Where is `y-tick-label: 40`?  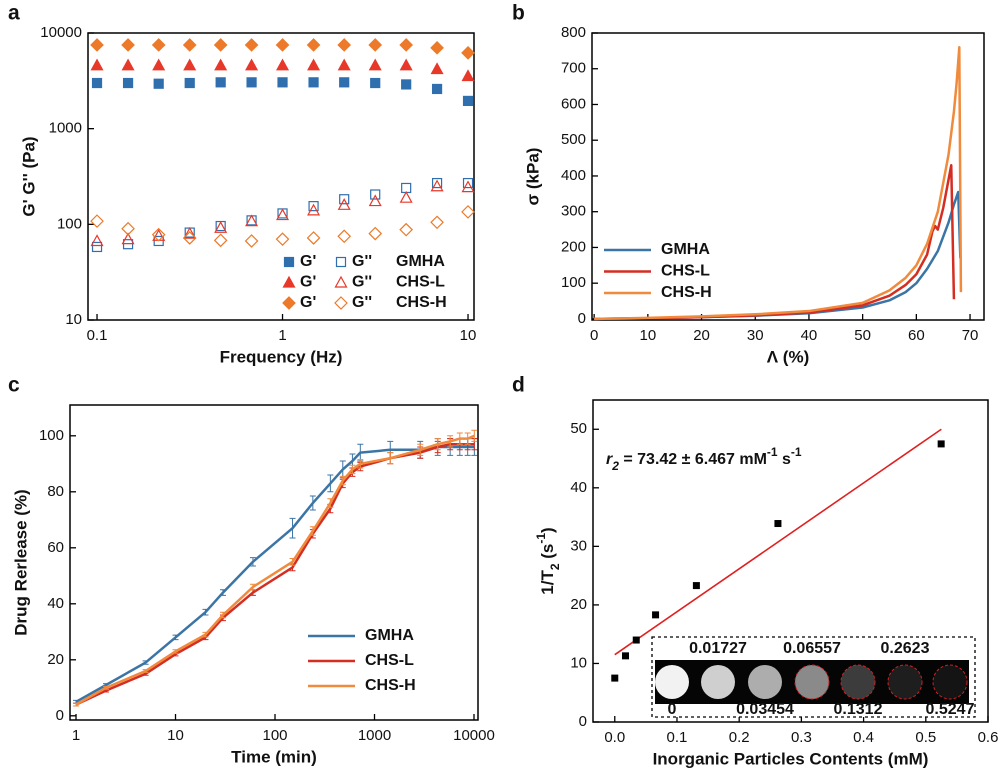 y-tick-label: 40 is located at coordinates (55, 603).